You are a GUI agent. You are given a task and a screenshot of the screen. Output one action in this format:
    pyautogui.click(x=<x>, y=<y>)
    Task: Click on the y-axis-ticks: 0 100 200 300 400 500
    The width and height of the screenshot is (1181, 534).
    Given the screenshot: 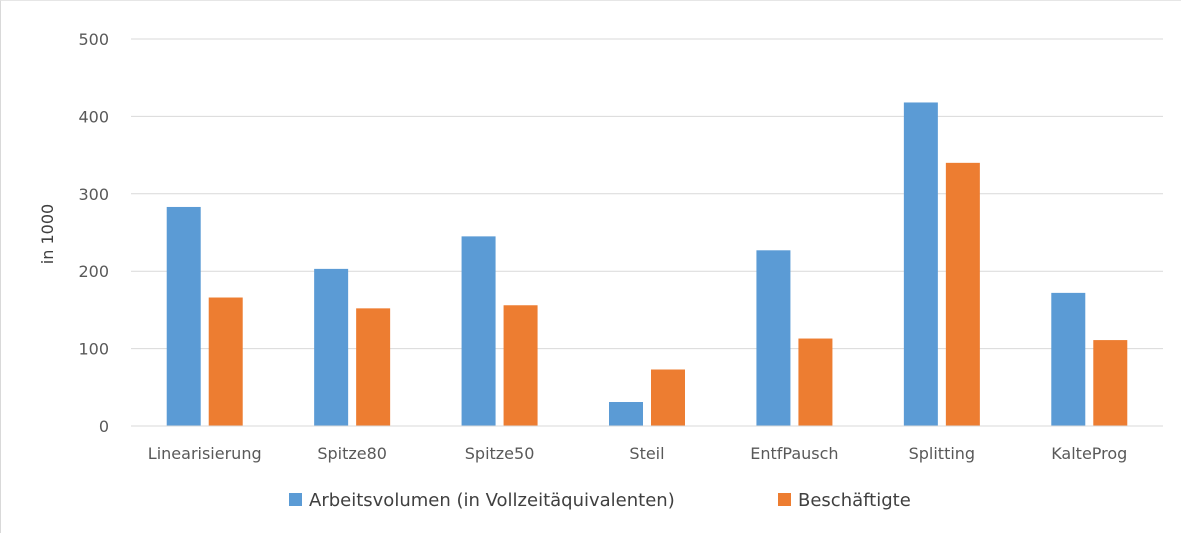 What is the action you would take?
    pyautogui.click(x=93, y=233)
    